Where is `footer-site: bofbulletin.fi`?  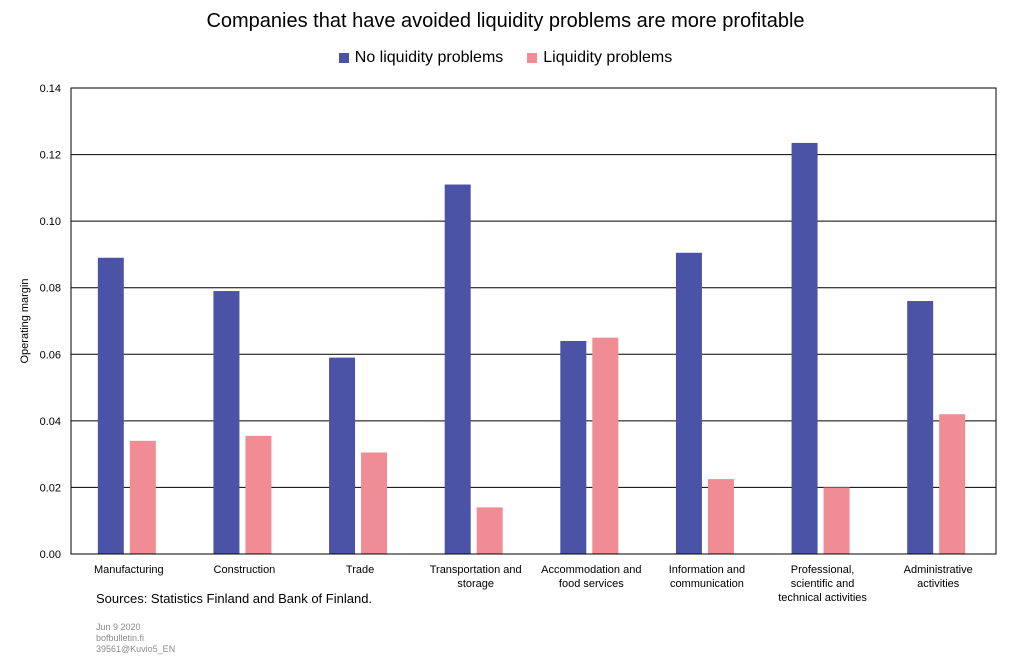
footer-site: bofbulletin.fi is located at coordinates (120, 638).